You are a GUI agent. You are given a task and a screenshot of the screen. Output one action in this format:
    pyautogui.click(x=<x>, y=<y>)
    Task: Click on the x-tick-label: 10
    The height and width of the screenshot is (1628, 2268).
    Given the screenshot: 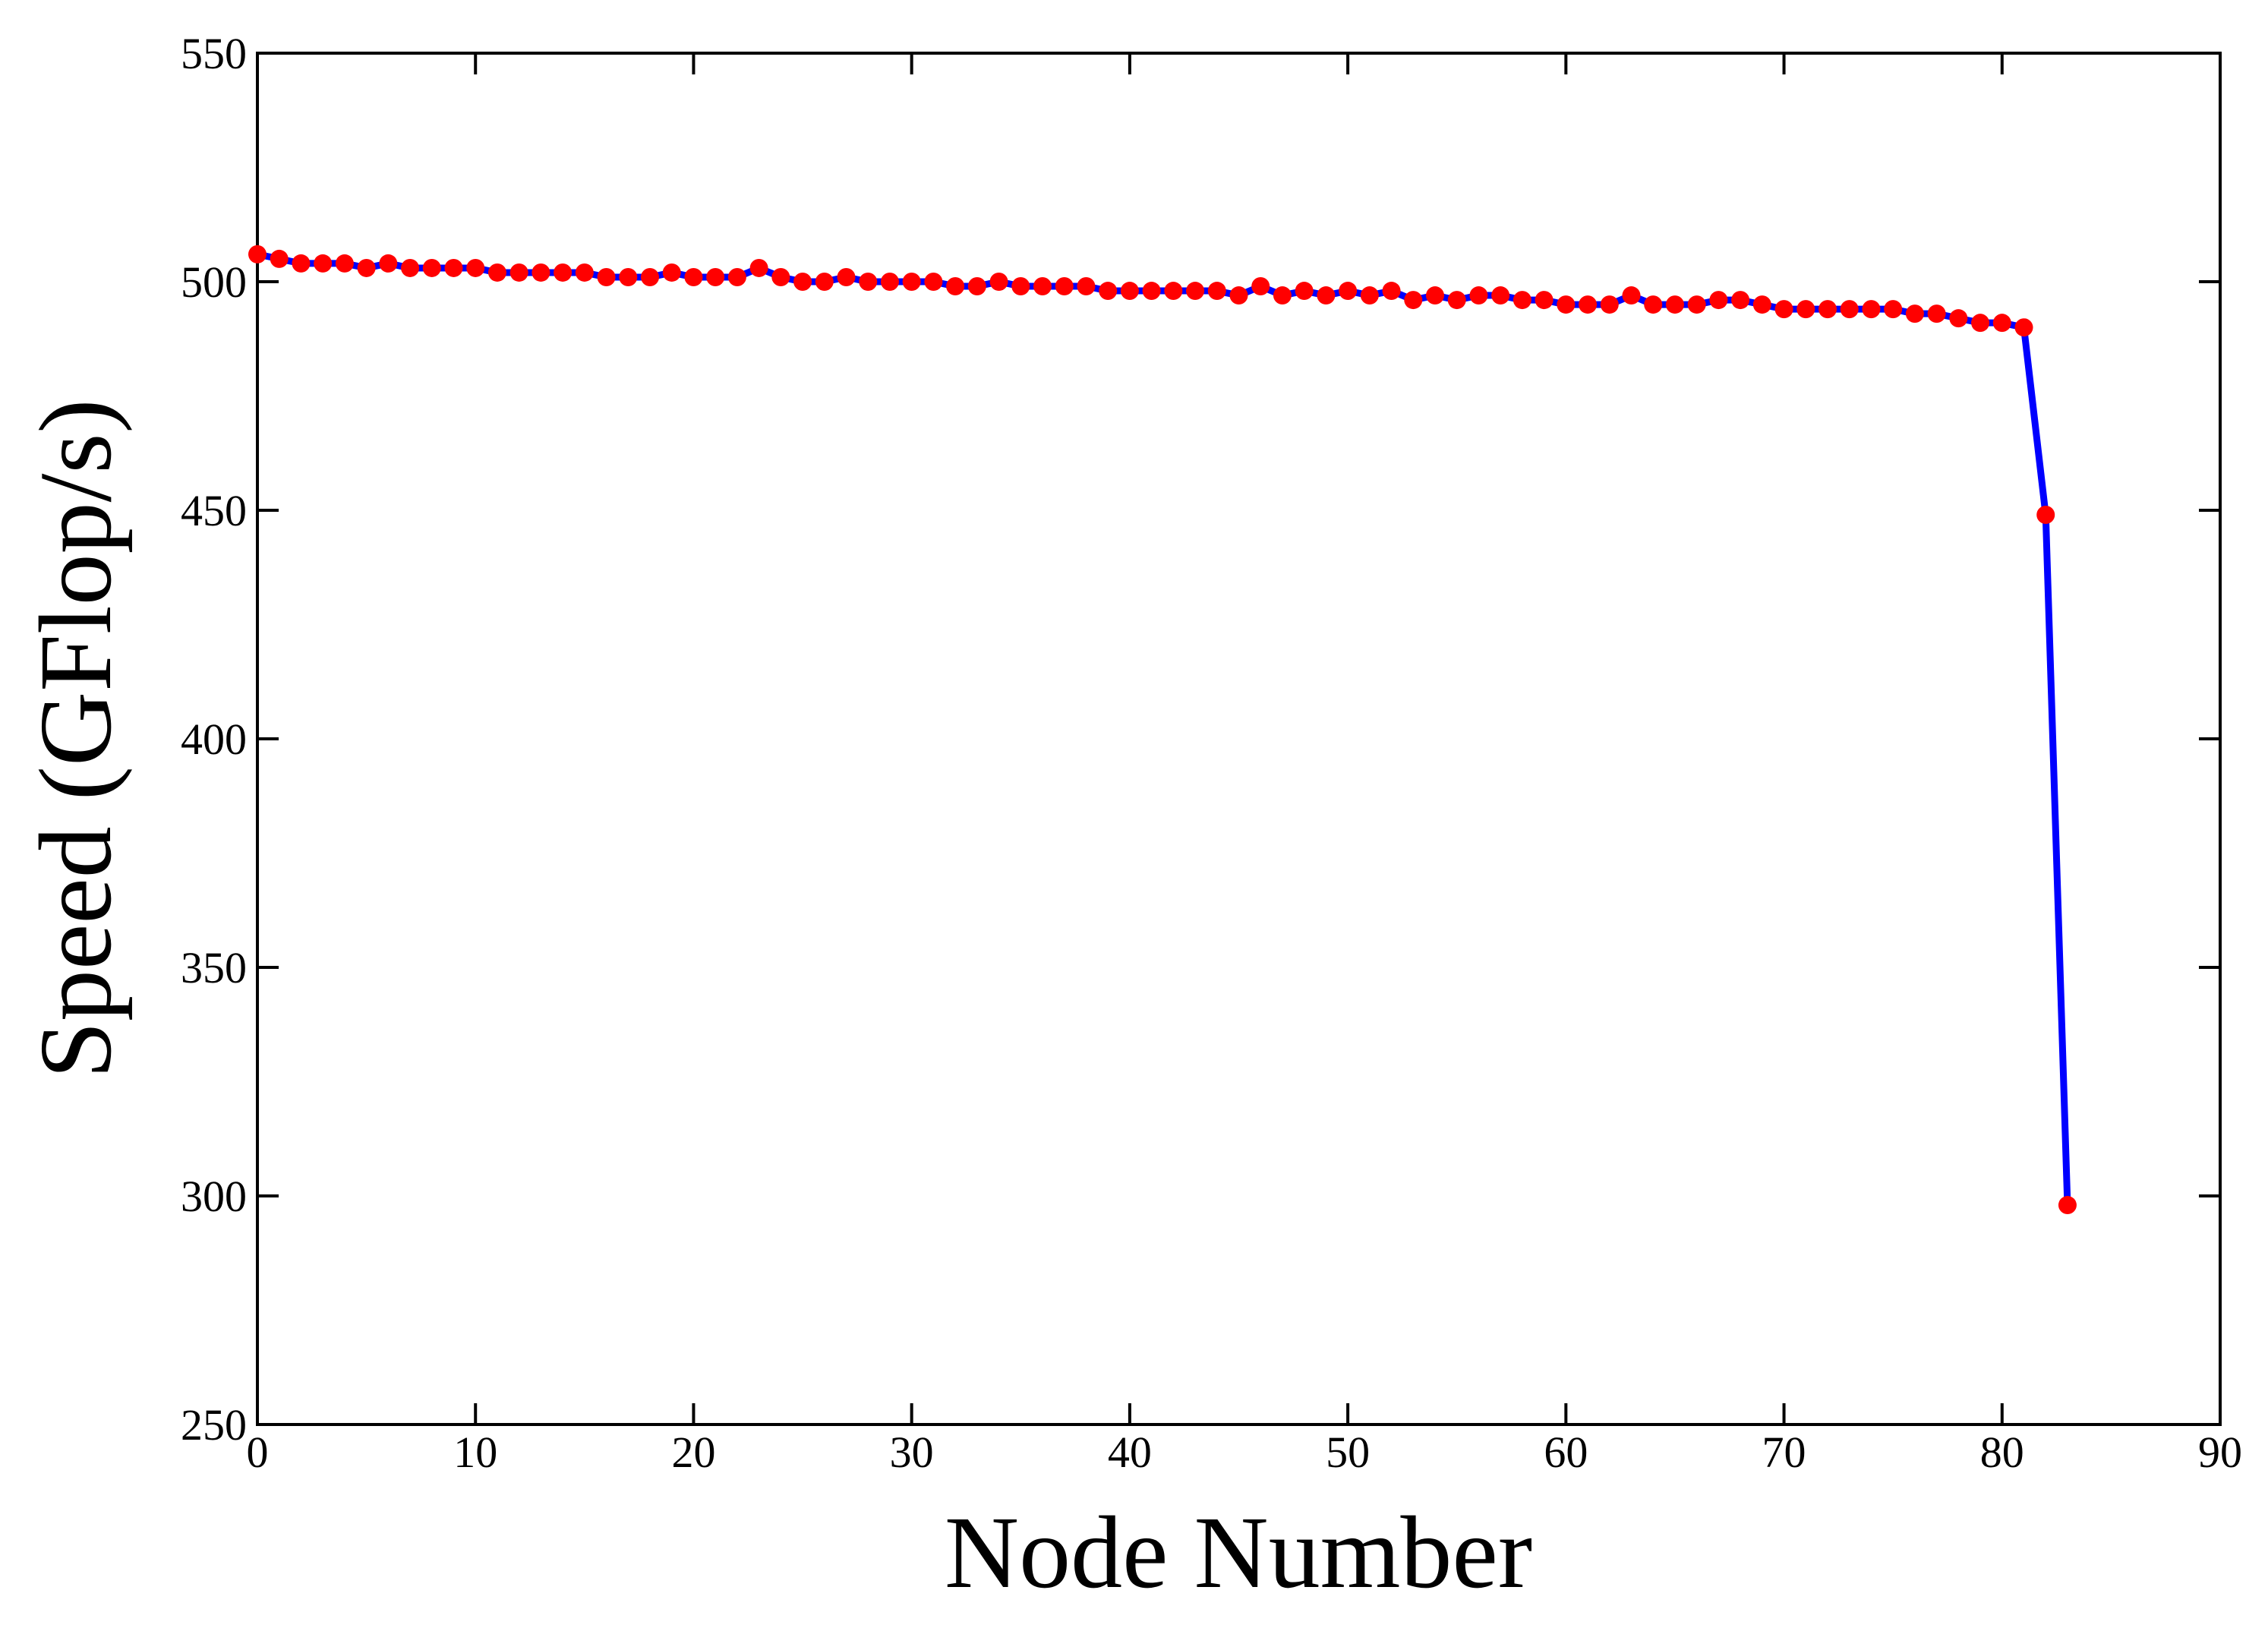 What is the action you would take?
    pyautogui.click(x=475, y=1453)
    